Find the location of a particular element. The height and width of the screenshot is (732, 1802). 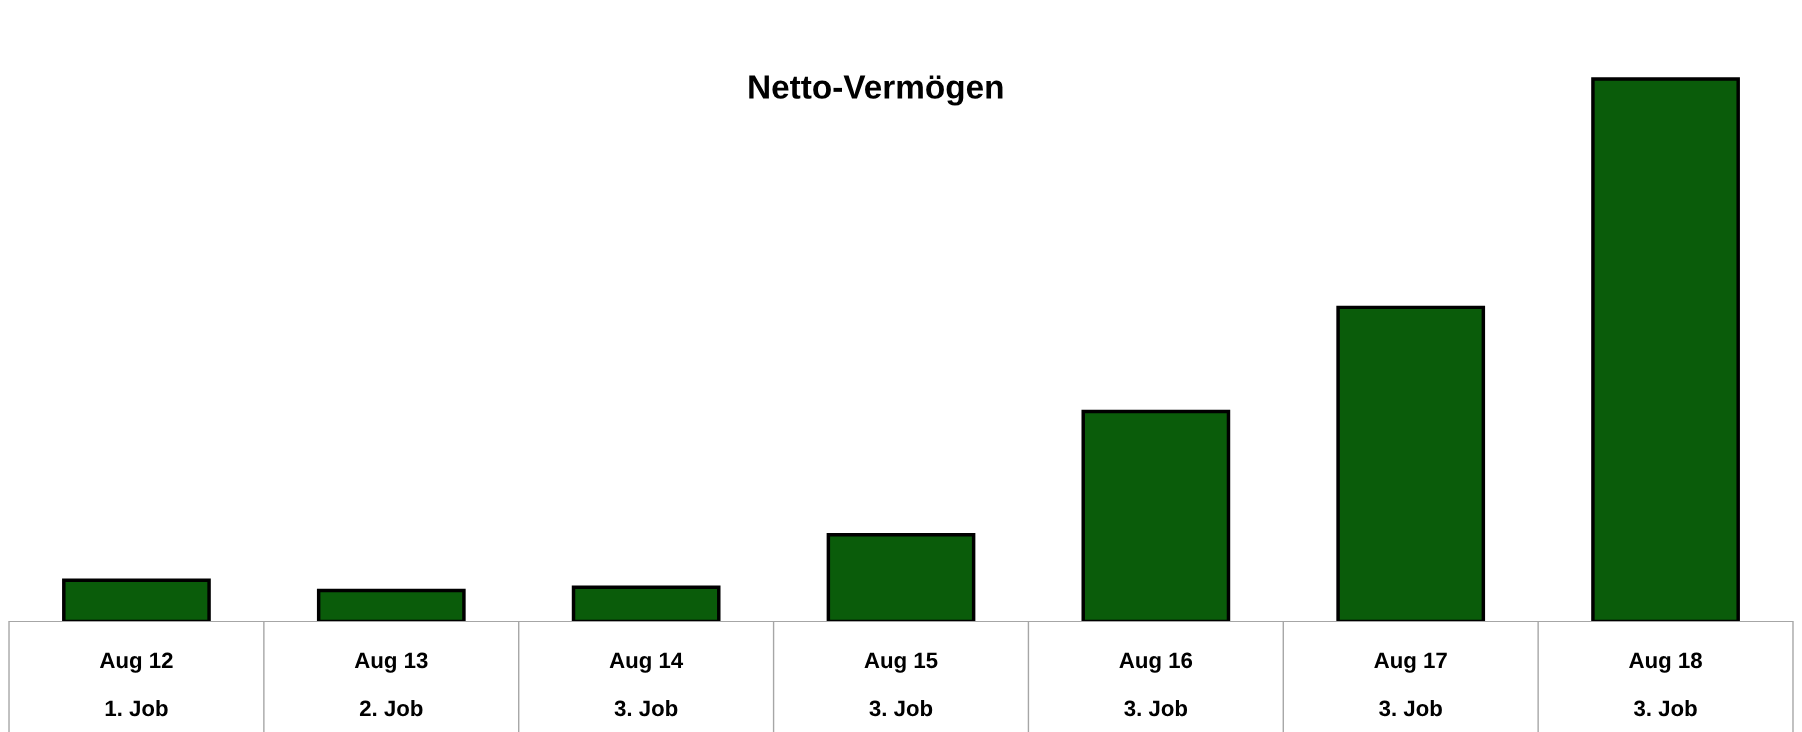

category-label: Aug 13 2. Job is located at coordinates (391, 684).